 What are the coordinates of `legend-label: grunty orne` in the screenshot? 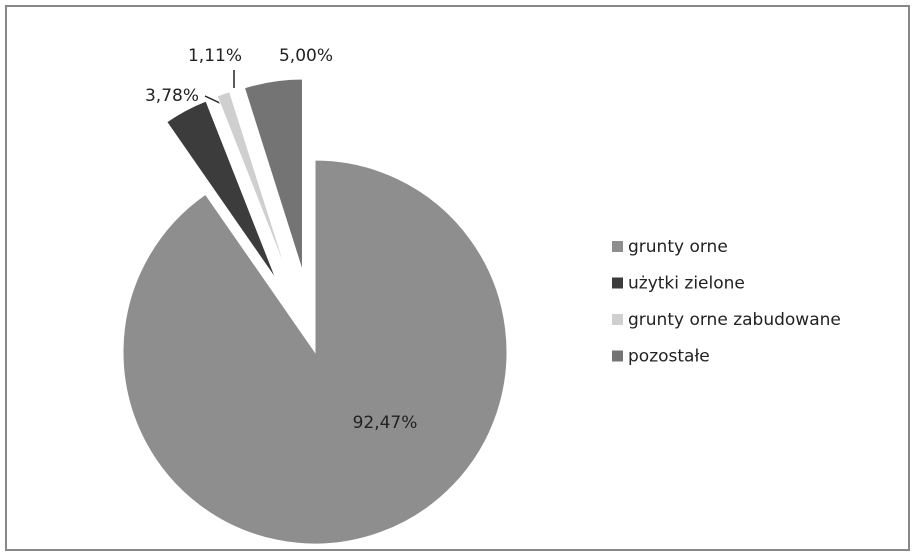 It's located at (678, 247).